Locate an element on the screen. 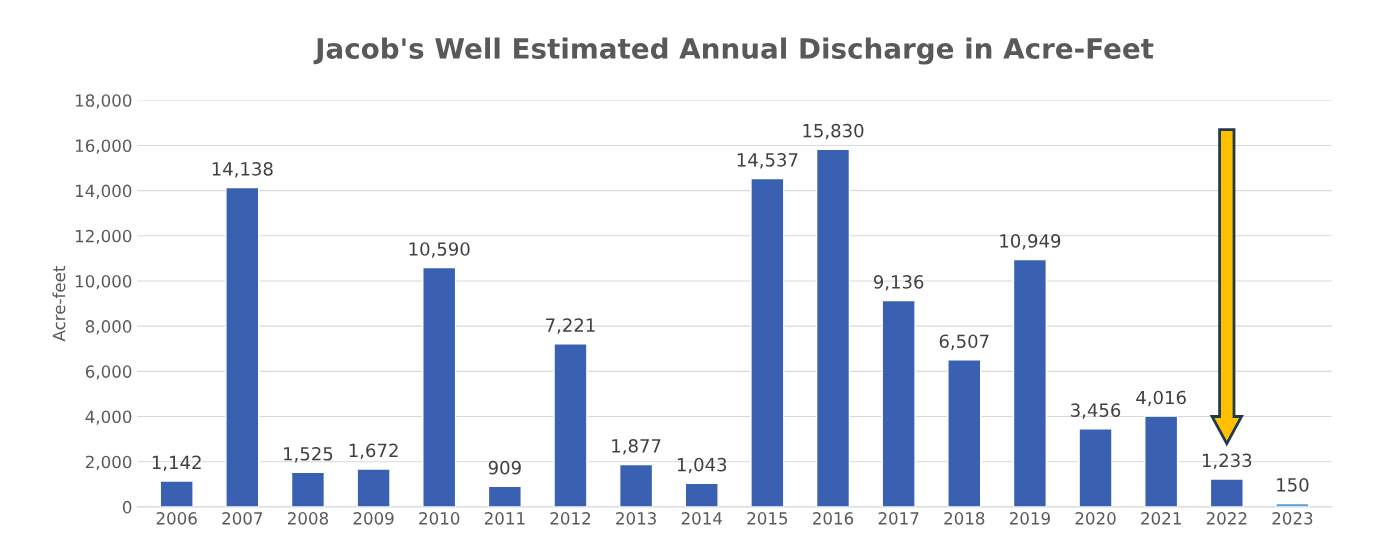  y-axis-title: Acre-feet is located at coordinates (59, 304).